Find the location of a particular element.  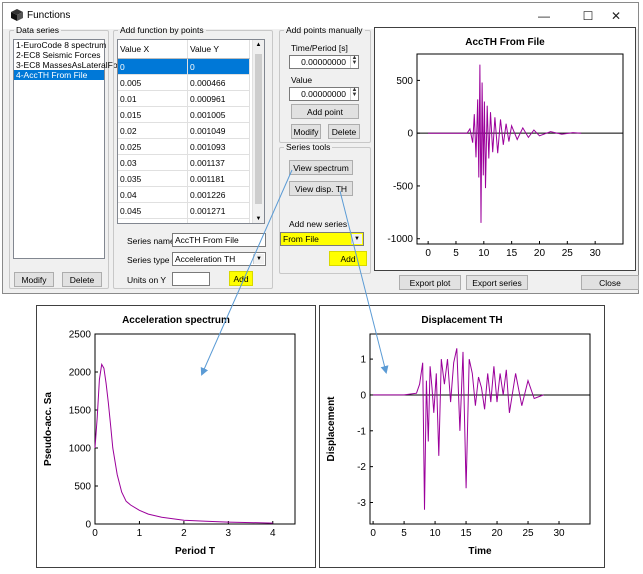

cell-value-y: 0.001226 is located at coordinates (218, 194).